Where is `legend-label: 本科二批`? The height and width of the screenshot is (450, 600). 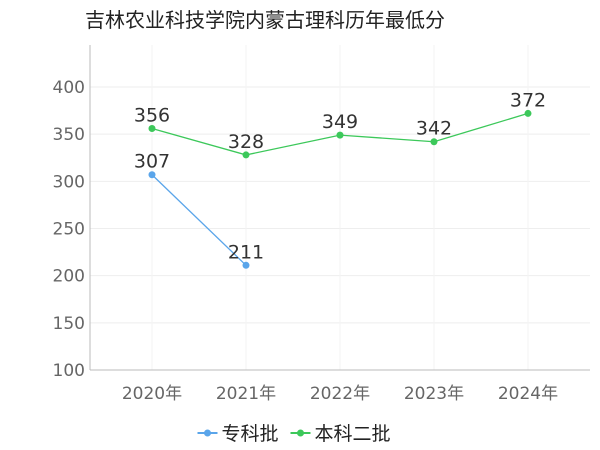
legend-label: 本科二批 is located at coordinates (353, 434).